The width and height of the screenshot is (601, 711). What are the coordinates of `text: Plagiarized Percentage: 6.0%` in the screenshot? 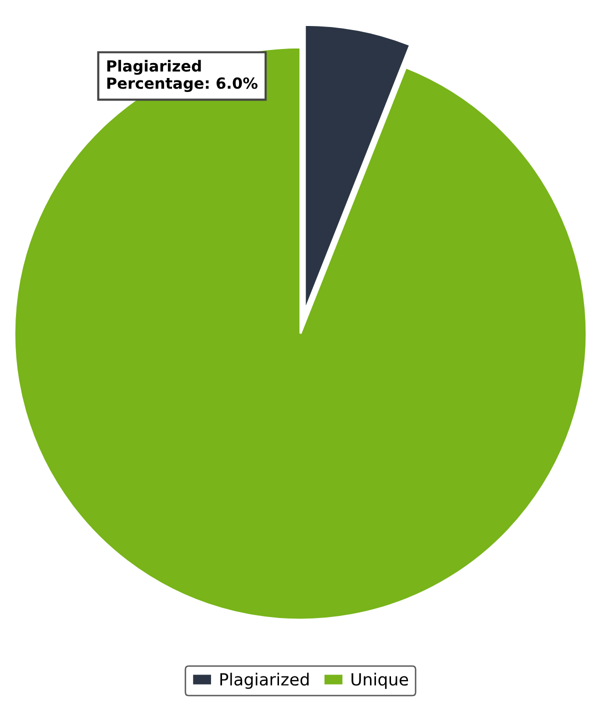 It's located at (182, 76).